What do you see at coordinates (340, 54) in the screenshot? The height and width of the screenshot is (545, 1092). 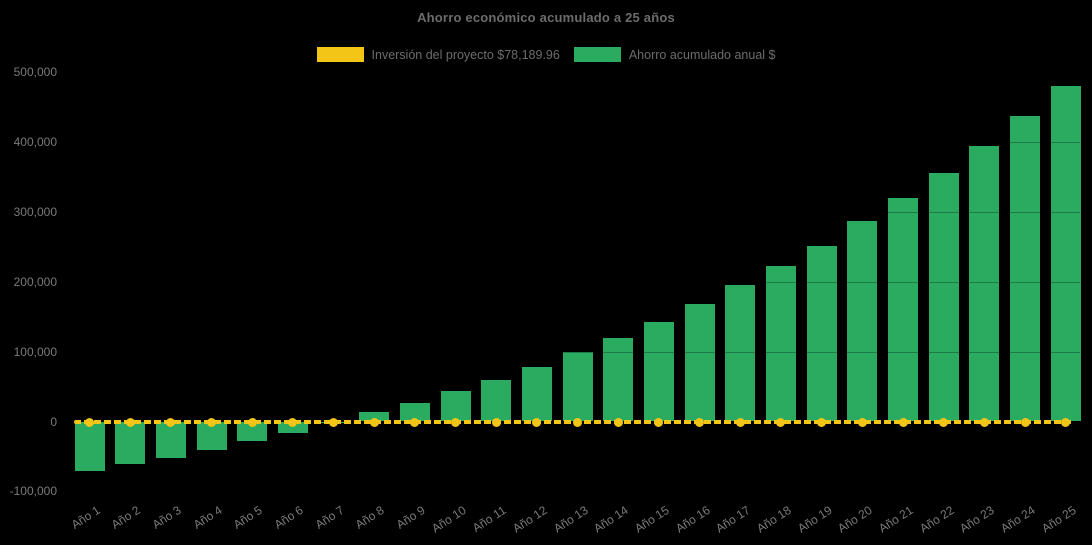 I see `legend-swatch-inversion` at bounding box center [340, 54].